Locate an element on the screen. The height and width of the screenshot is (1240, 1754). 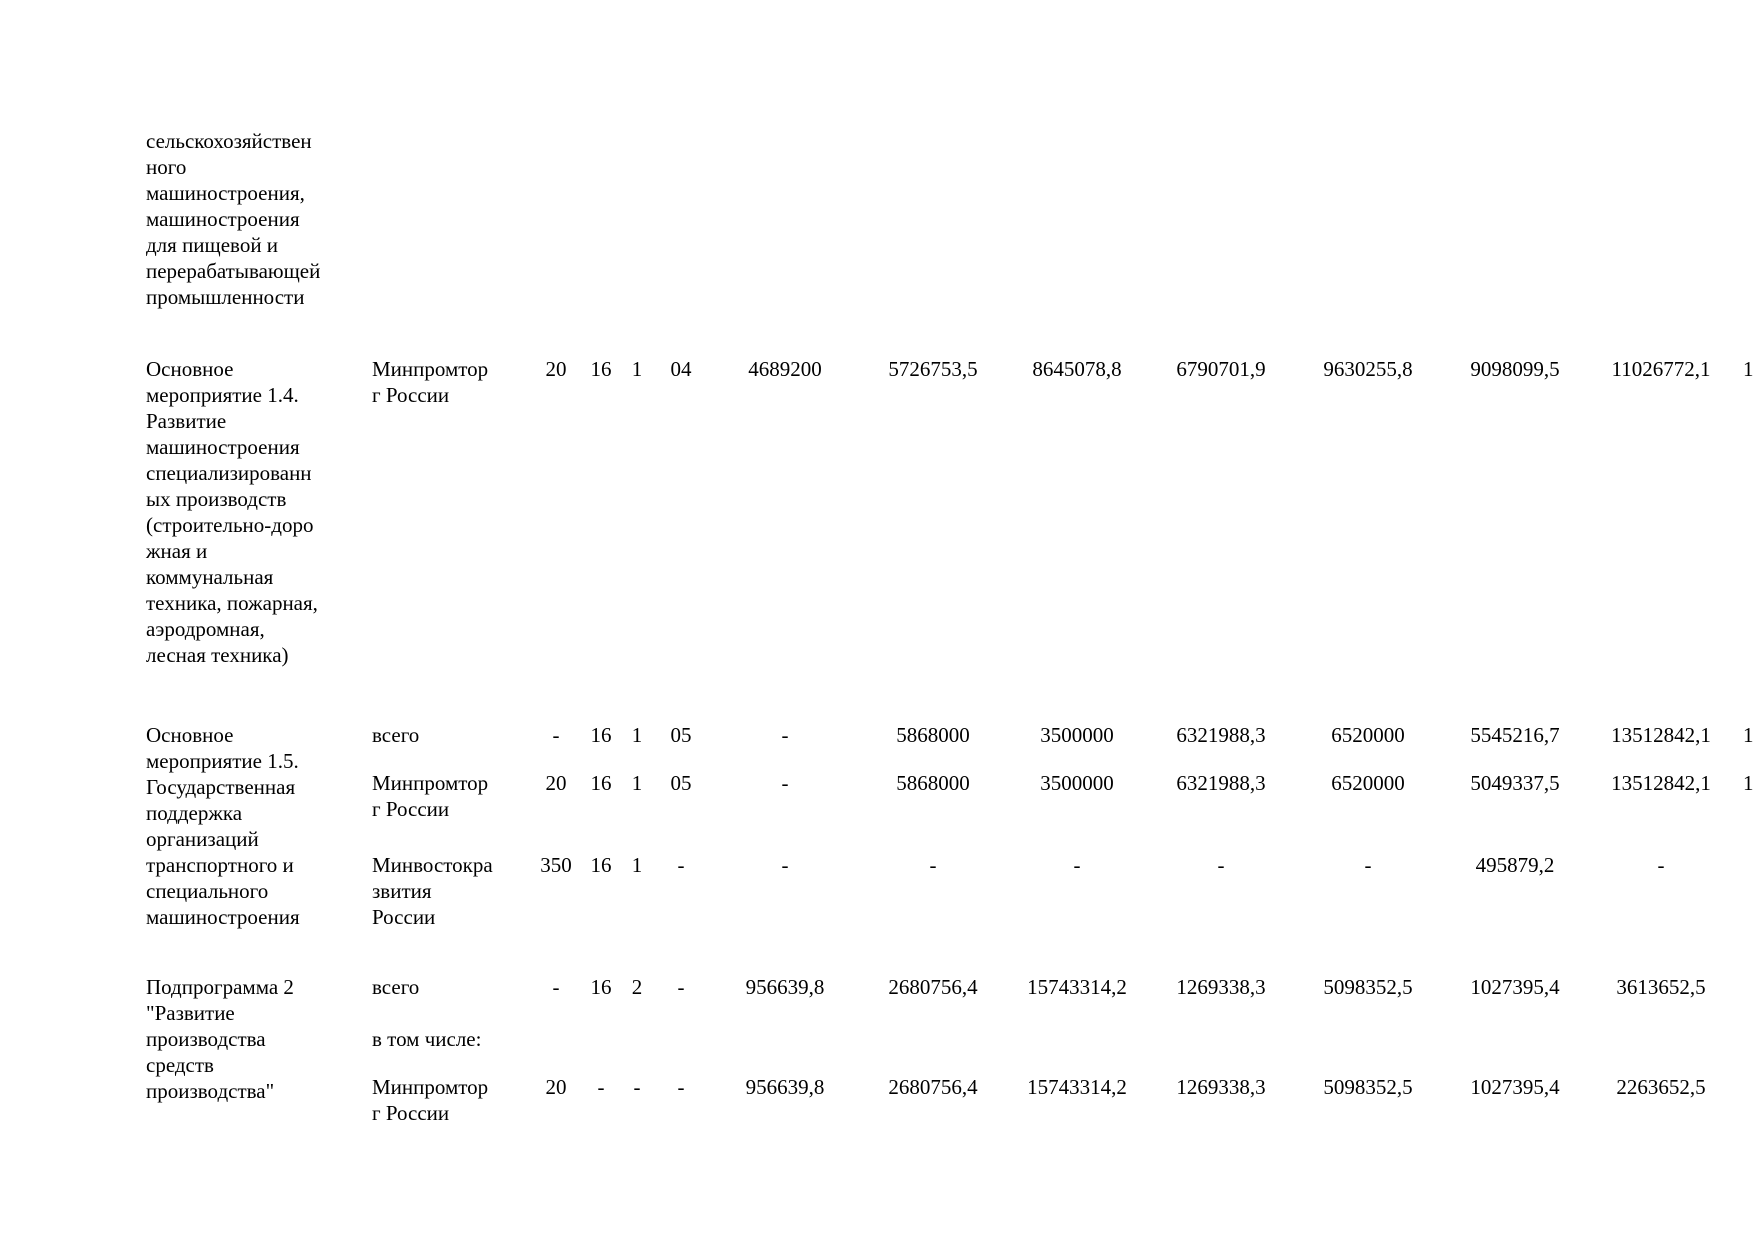
value-cell: 2263652,5 is located at coordinates (1661, 1087).